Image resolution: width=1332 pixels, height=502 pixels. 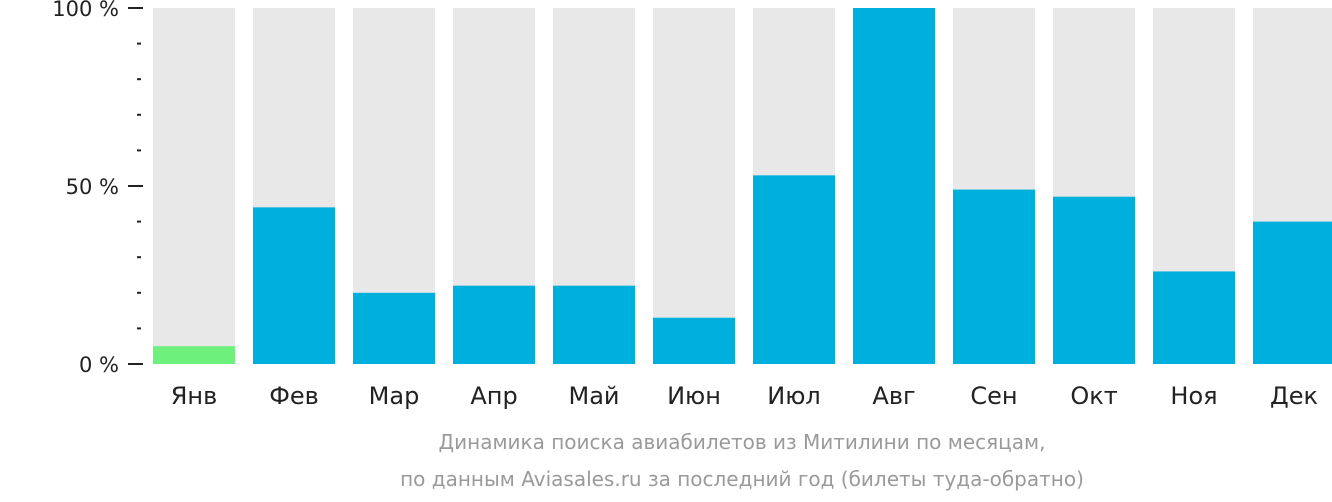 What do you see at coordinates (744, 396) in the screenshot?
I see `x-axis-labels: Янв Фев Мар Апр Май Июн Июл Авг Сен Окт Ноя Дек` at bounding box center [744, 396].